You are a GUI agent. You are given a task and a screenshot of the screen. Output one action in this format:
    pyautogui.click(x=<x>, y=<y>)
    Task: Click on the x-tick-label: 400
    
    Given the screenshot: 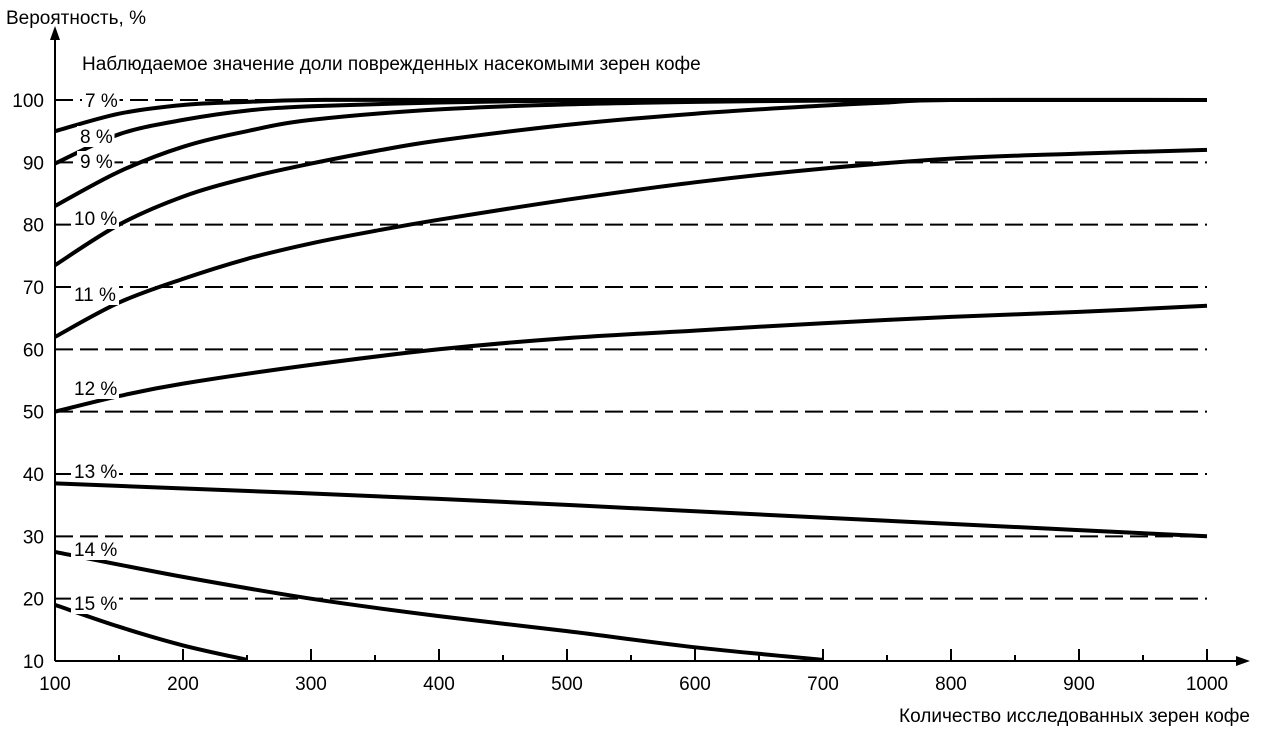 What is the action you would take?
    pyautogui.click(x=439, y=684)
    